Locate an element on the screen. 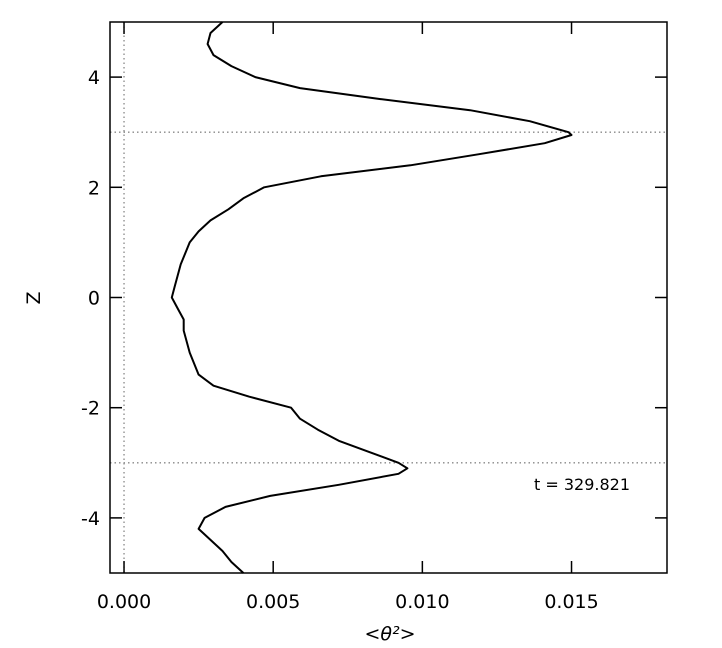 Image resolution: width=722 pixels, height=648 pixels. y-tick-label: 4 is located at coordinates (94, 78).